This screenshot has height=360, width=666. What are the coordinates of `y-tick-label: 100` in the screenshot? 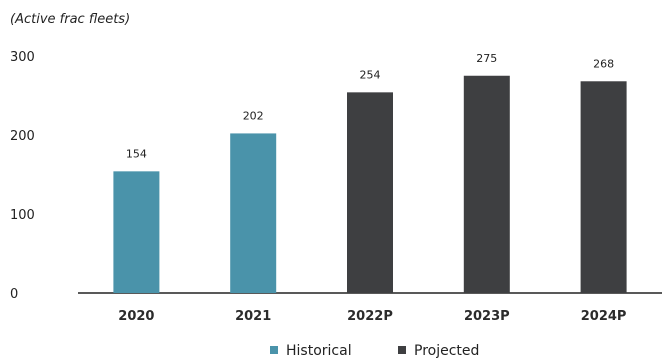 It's located at (22, 215).